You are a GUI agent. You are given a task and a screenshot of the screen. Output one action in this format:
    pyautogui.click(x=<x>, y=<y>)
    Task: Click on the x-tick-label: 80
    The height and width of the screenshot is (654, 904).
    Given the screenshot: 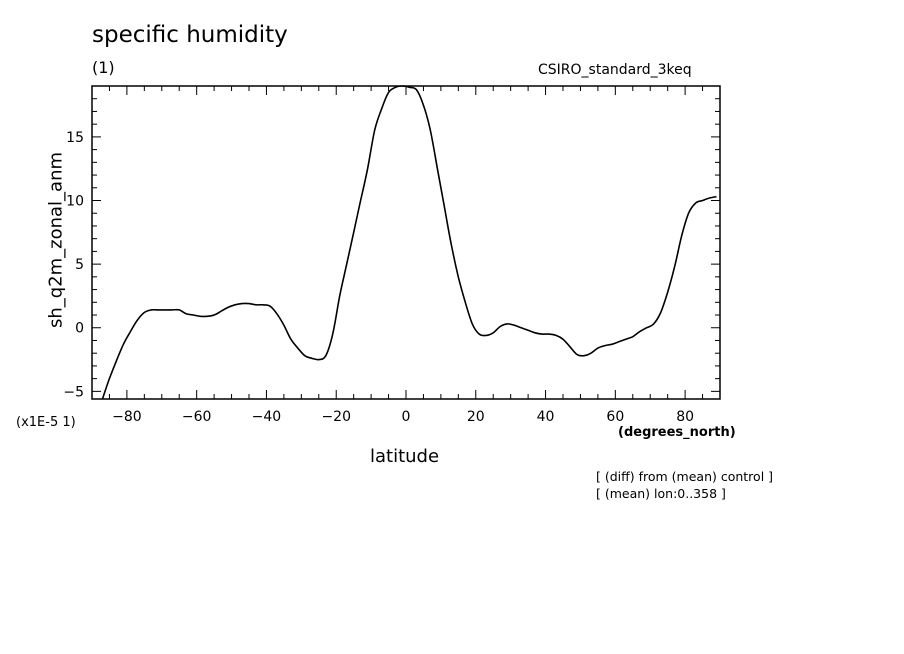 What is the action you would take?
    pyautogui.click(x=685, y=417)
    